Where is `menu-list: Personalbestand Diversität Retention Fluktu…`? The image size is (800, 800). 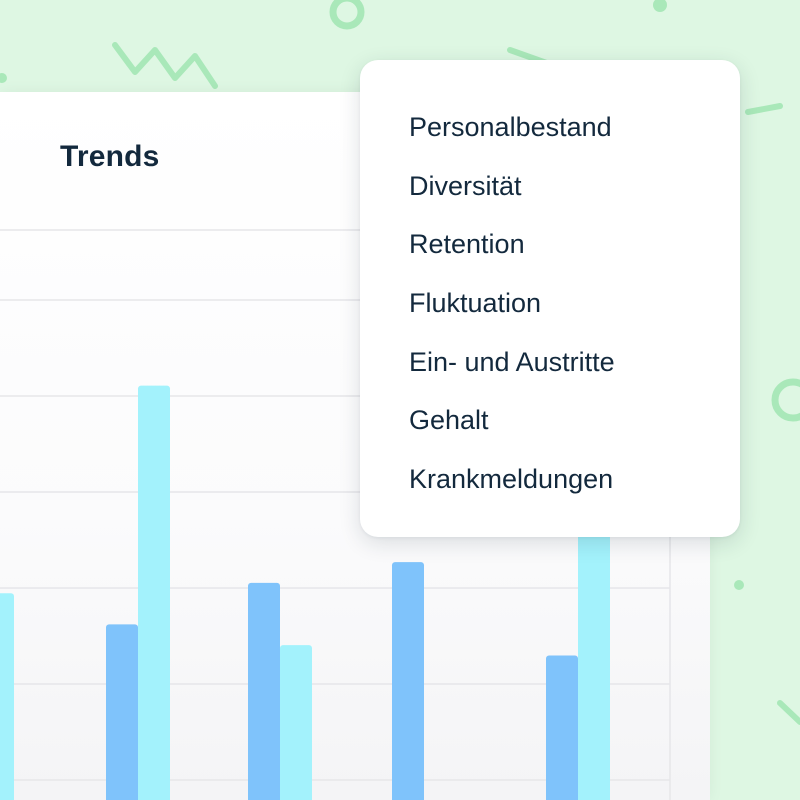
menu-list: Personalbestand Diversität Retention Fluktu… is located at coordinates (512, 313).